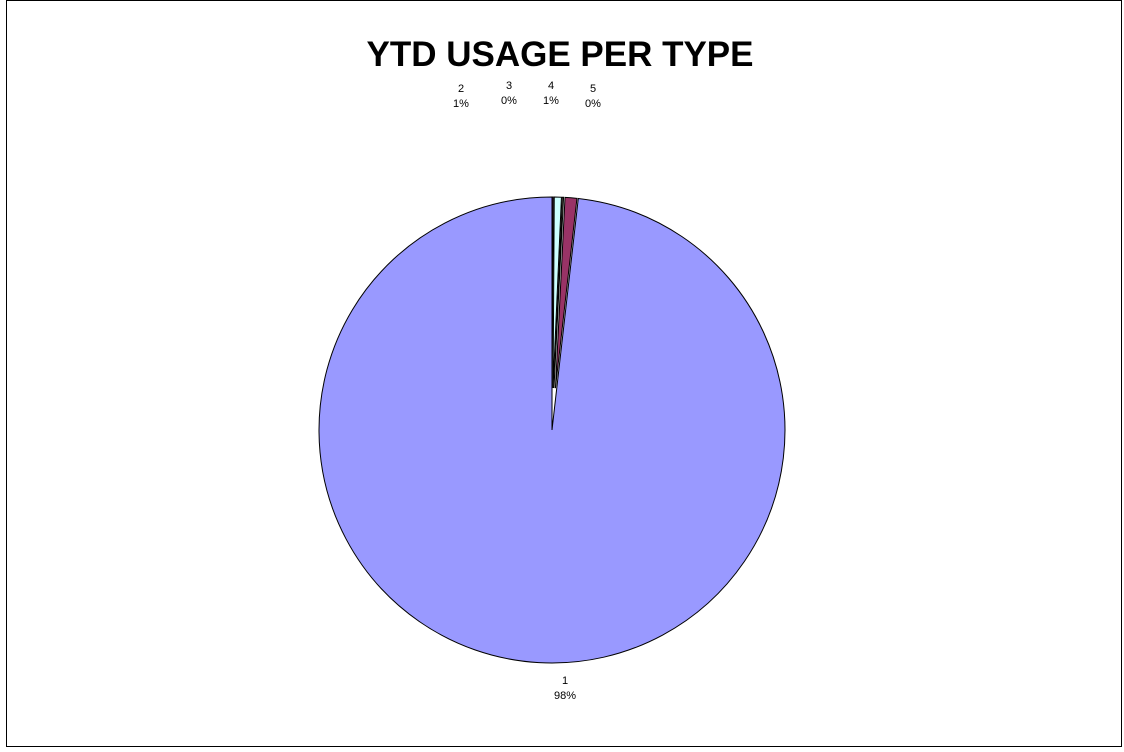 This screenshot has height=752, width=1124. I want to click on slice-label-3: 3, so click(509, 86).